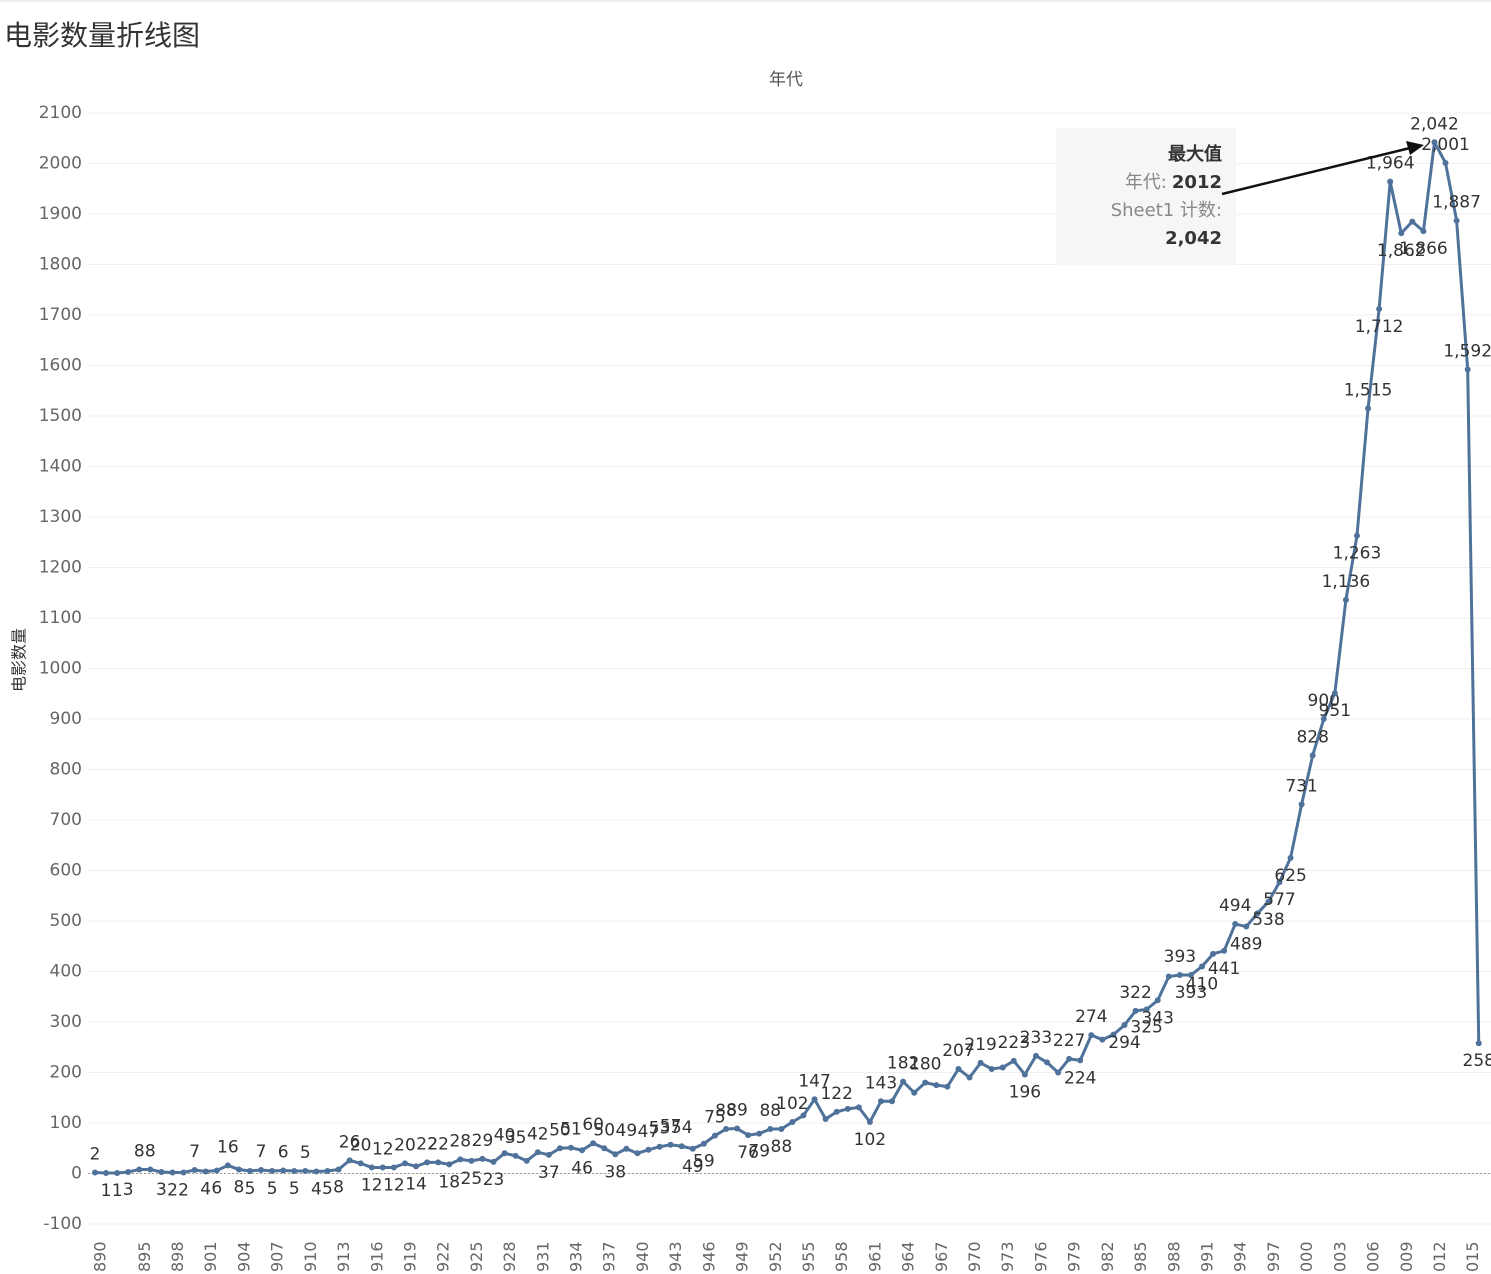 This screenshot has width=1491, height=1274. What do you see at coordinates (1040, 1256) in the screenshot?
I see `x-tick-label: 976` at bounding box center [1040, 1256].